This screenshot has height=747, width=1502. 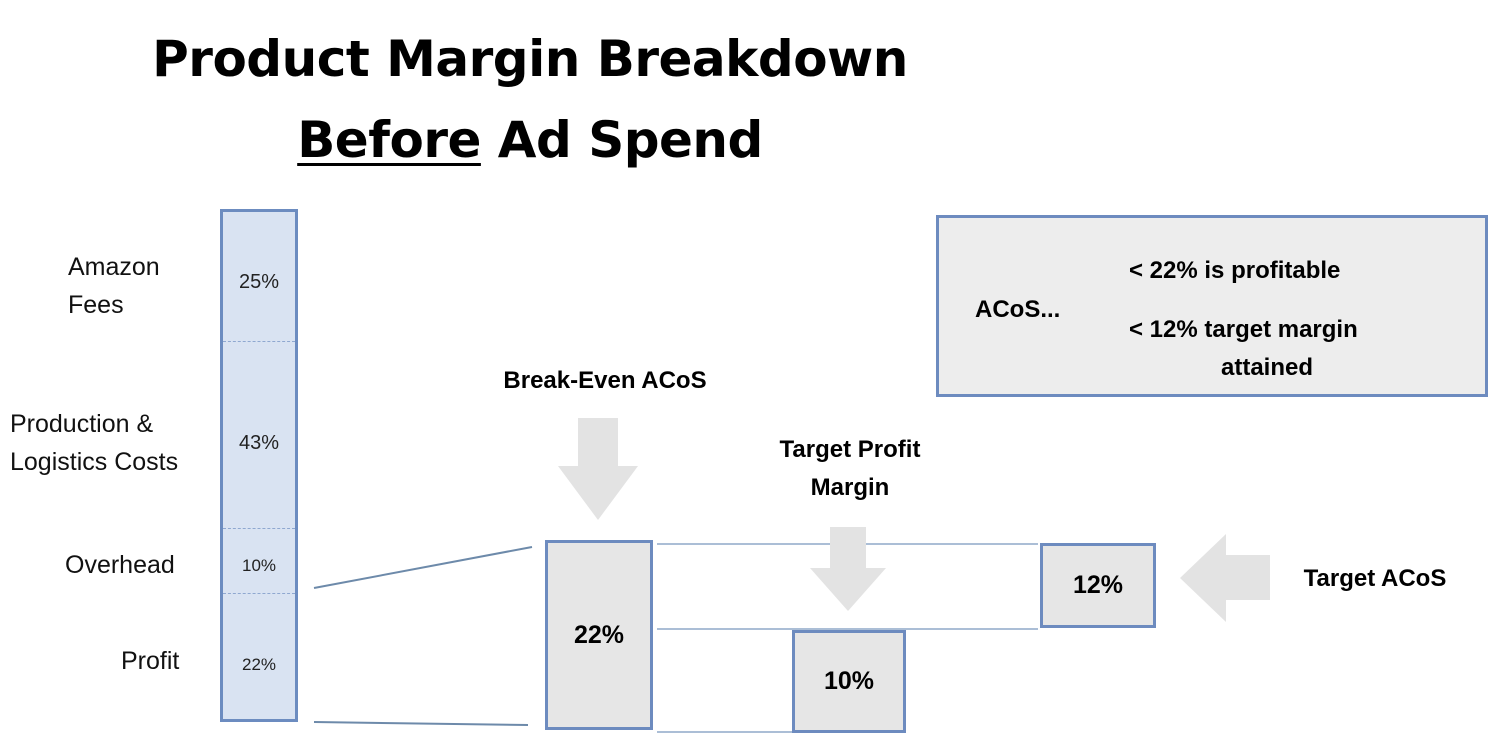 I want to click on zoom-line-top, so click(x=423, y=567).